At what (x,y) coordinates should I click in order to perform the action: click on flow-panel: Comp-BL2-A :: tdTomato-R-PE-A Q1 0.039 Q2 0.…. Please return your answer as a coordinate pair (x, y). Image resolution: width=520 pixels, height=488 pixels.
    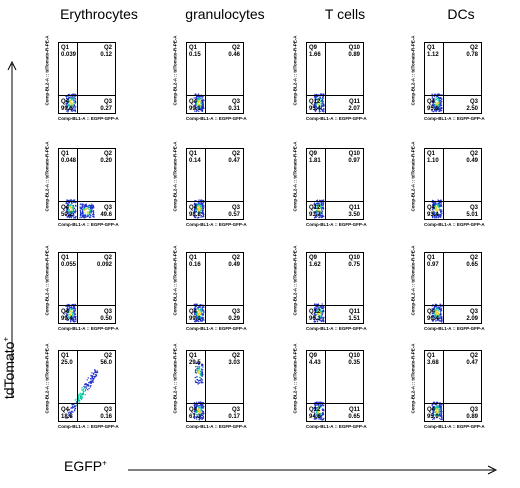
    Looking at the image, I should click on (79, 79).